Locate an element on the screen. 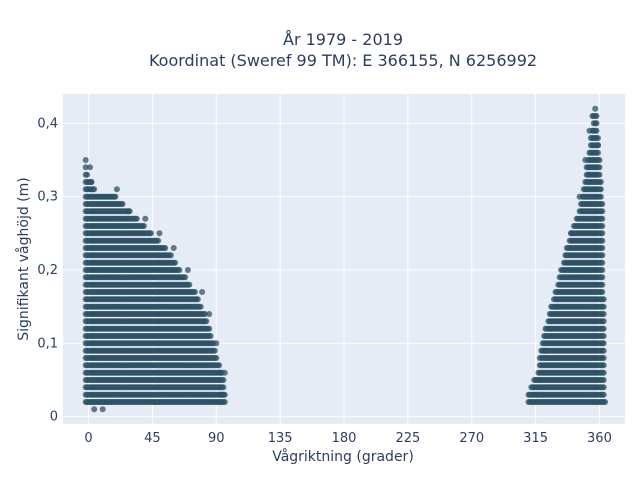 This screenshot has height=480, width=640. x-tick-label: 45 is located at coordinates (152, 438).